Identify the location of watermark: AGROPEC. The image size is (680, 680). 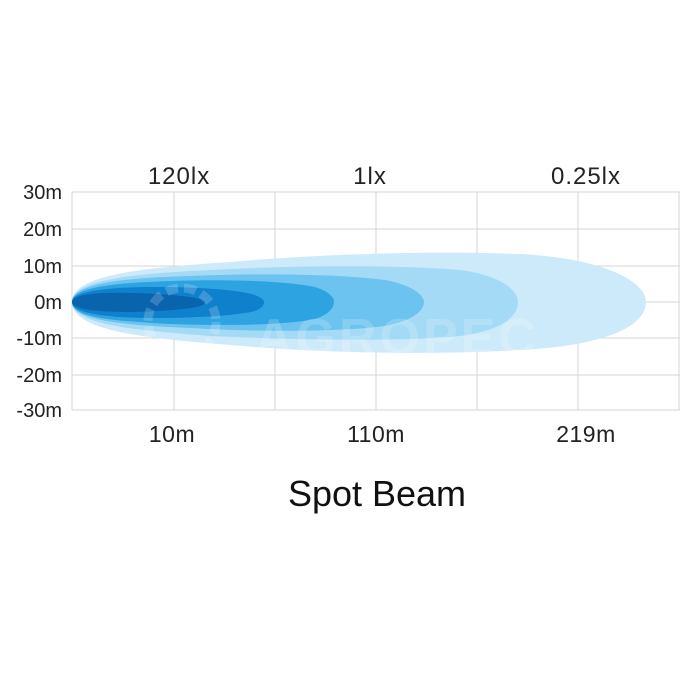
(341, 325).